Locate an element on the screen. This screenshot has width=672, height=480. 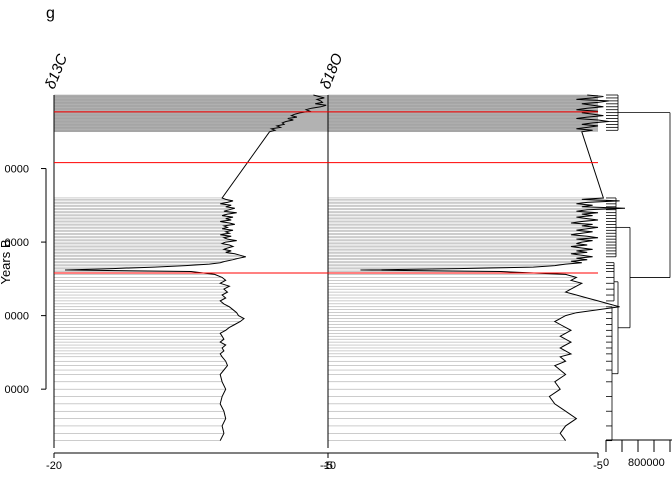
d13c-x-axis: -20 -5 is located at coordinates (189, 462).